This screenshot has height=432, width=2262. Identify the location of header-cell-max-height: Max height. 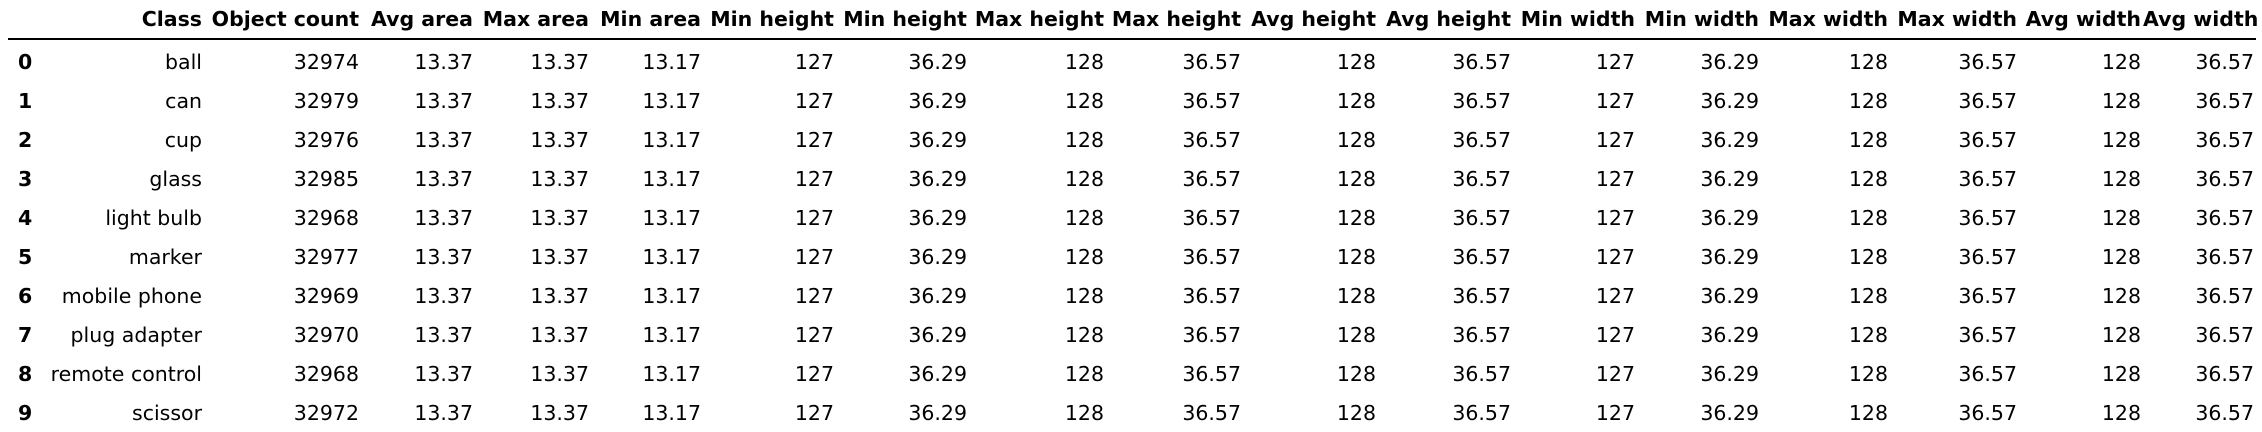
(1037, 20).